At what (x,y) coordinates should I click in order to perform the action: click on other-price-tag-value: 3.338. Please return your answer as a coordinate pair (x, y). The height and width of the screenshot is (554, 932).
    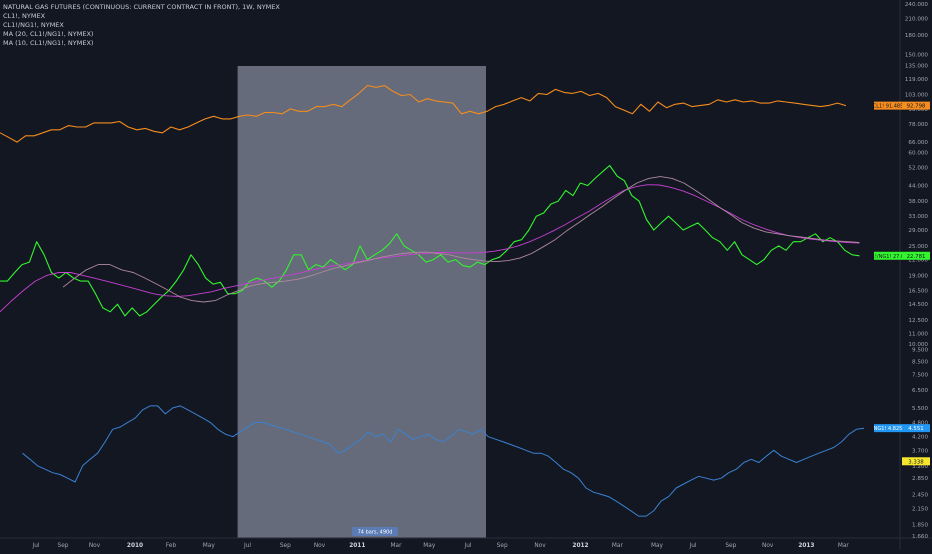
    Looking at the image, I should click on (916, 462).